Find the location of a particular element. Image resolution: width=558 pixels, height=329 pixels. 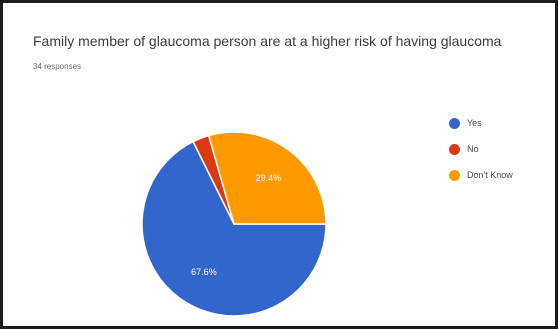

legend-item-dont-know: Don't Know is located at coordinates (481, 175).